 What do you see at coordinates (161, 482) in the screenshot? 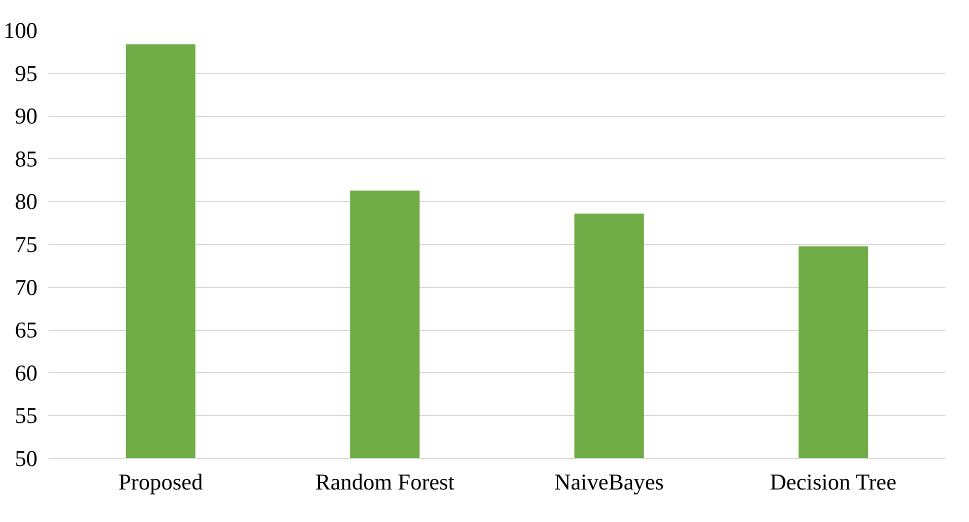
I see `x-tick-label: Proposed` at bounding box center [161, 482].